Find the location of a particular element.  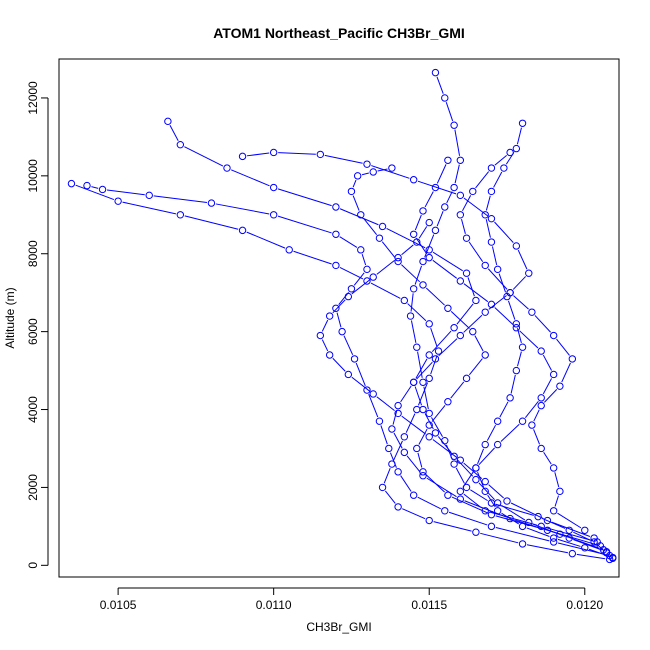

y-tick-label: 6000 is located at coordinates (33, 331).